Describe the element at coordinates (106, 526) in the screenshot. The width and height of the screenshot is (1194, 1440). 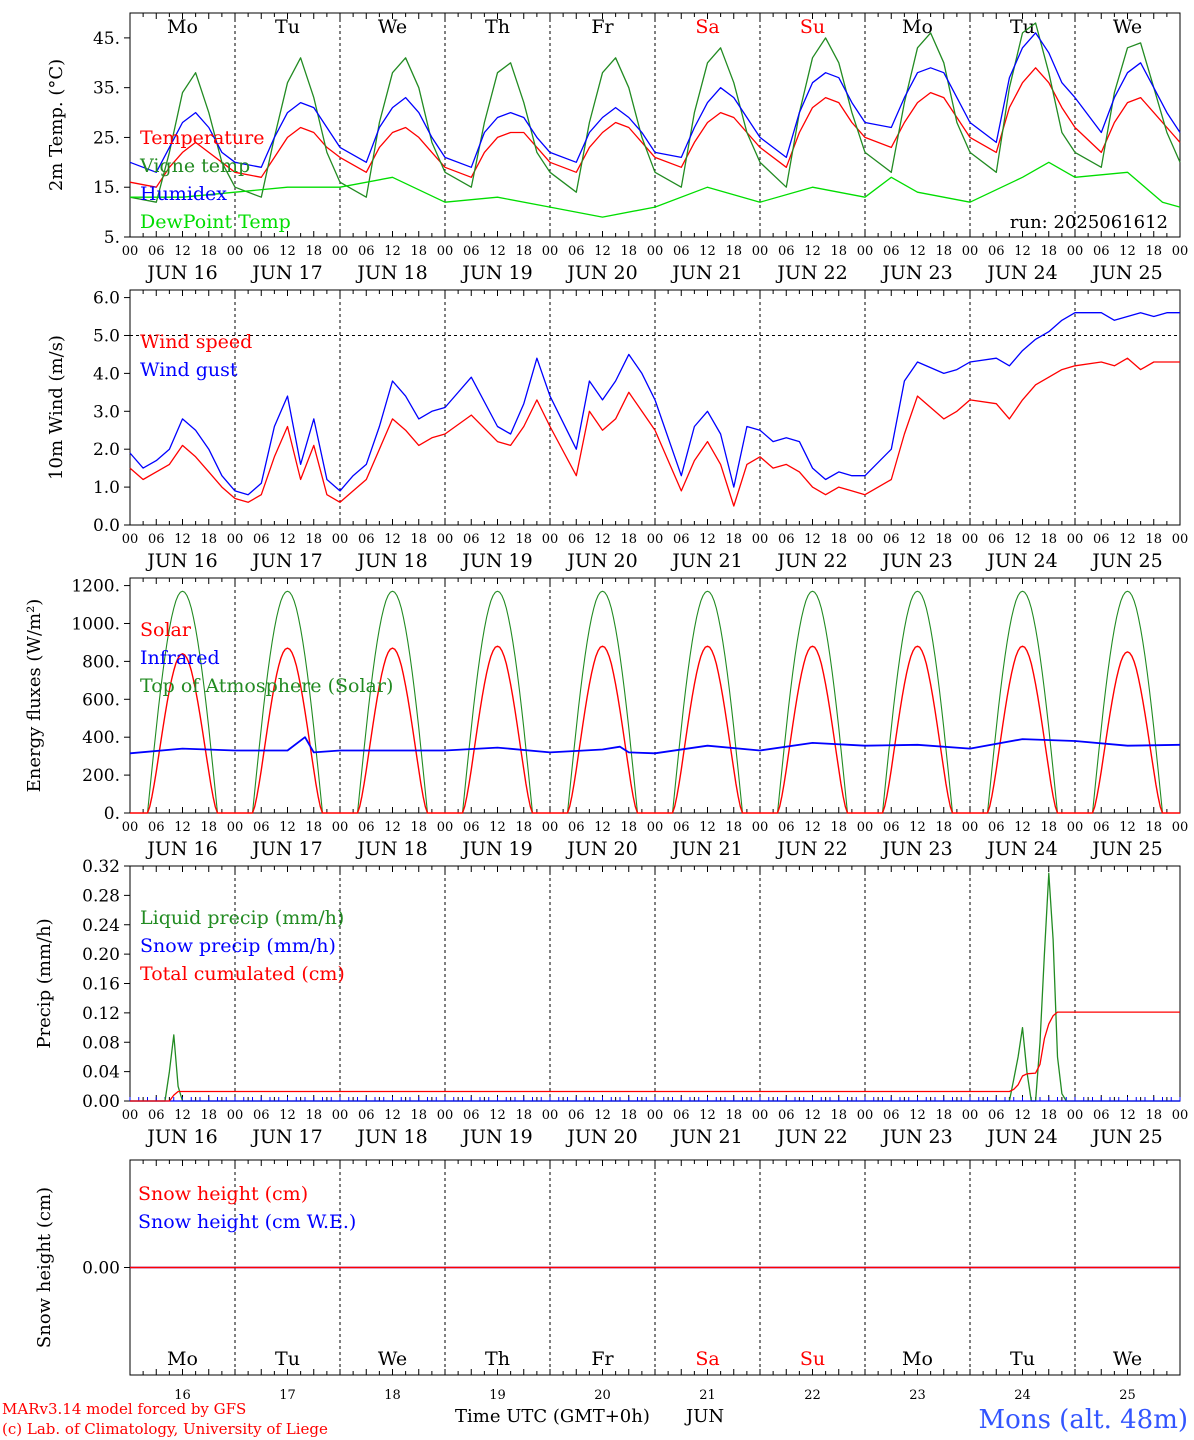
I see `y-tick-label: 0.0` at that location.